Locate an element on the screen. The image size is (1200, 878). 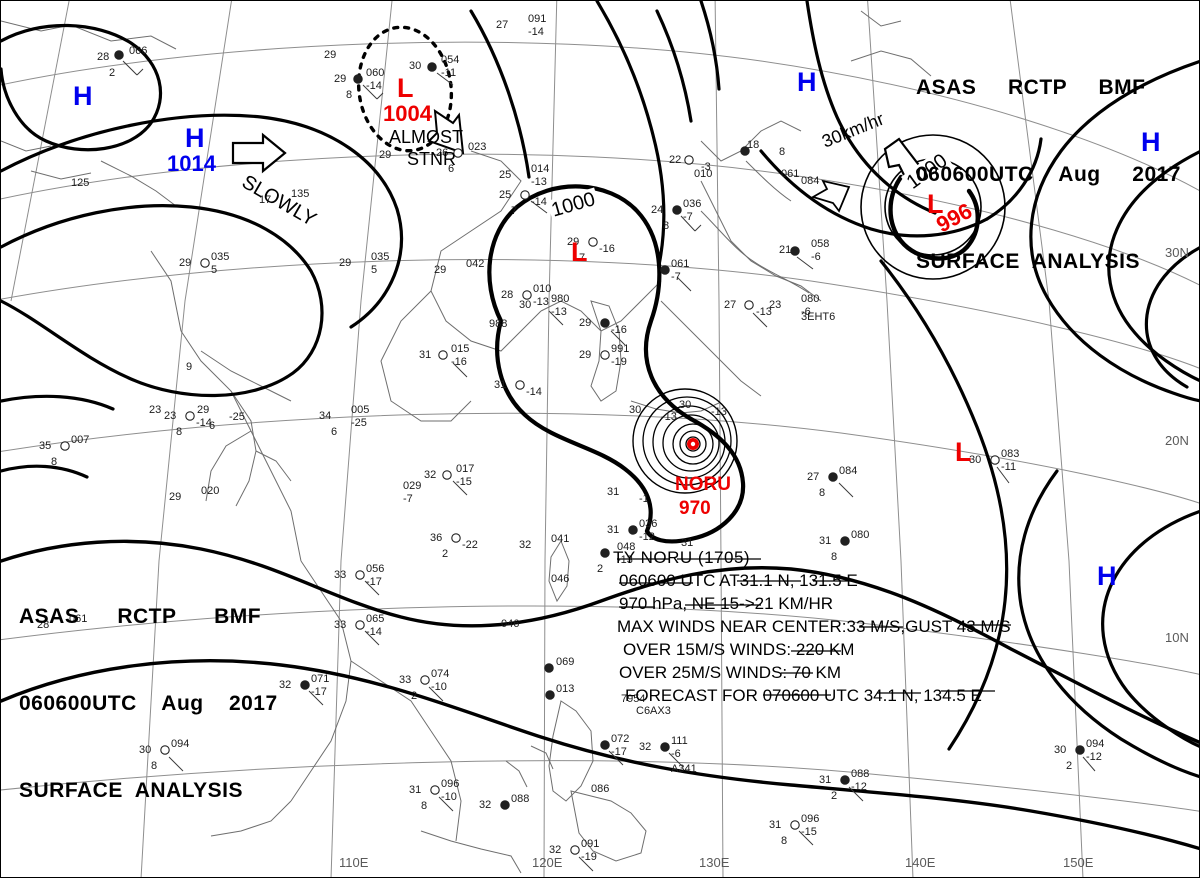
station-pressure: 096 is located at coordinates (450, 784).